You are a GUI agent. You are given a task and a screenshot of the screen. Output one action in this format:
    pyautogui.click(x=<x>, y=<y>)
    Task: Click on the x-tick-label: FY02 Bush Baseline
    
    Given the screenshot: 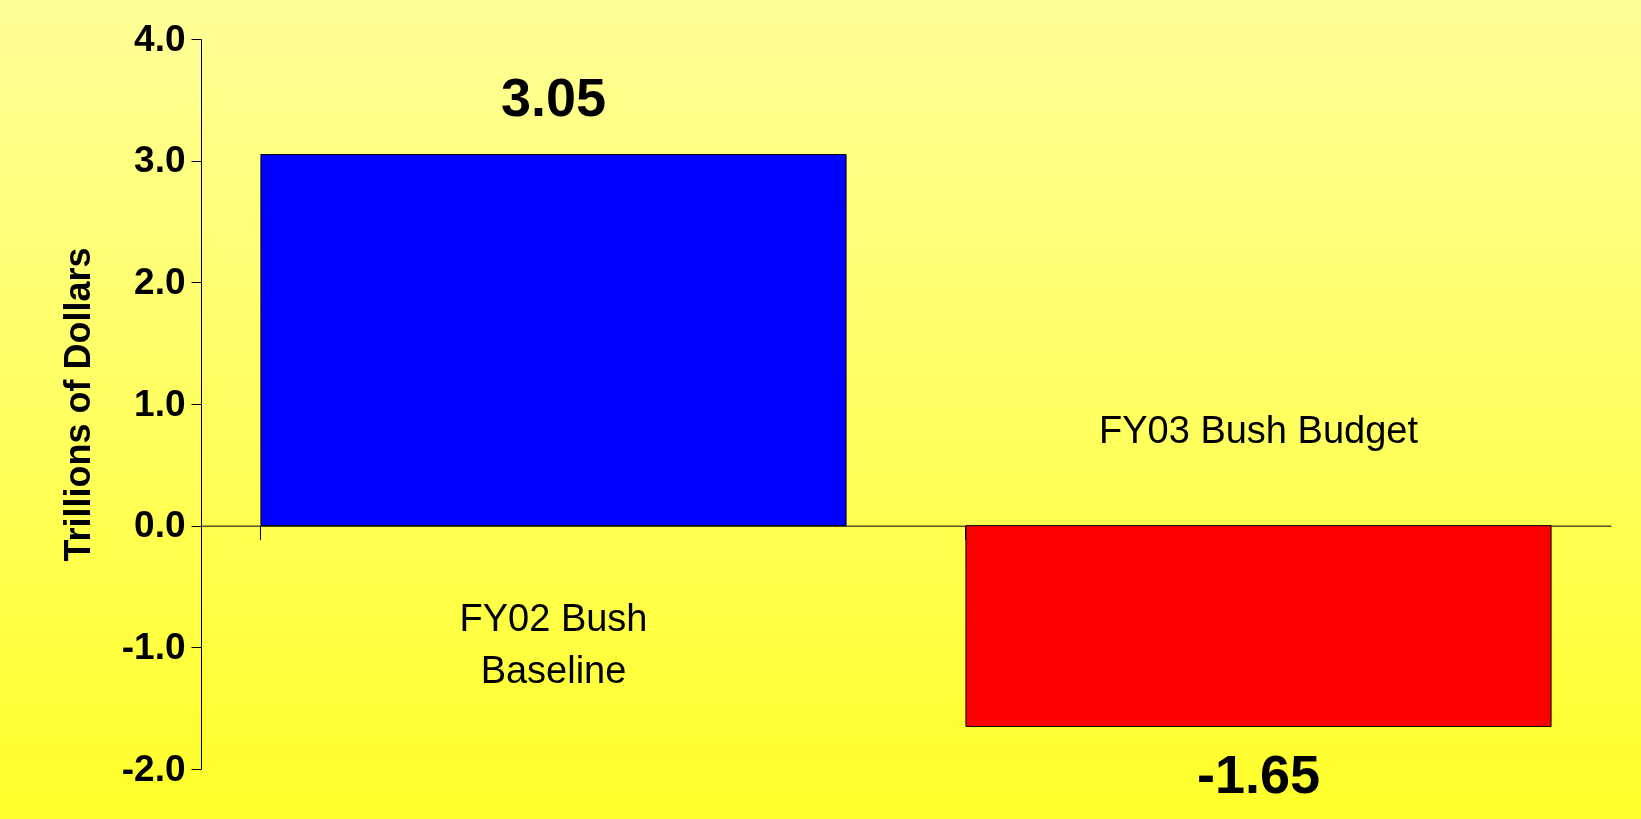 What is the action you would take?
    pyautogui.click(x=553, y=643)
    